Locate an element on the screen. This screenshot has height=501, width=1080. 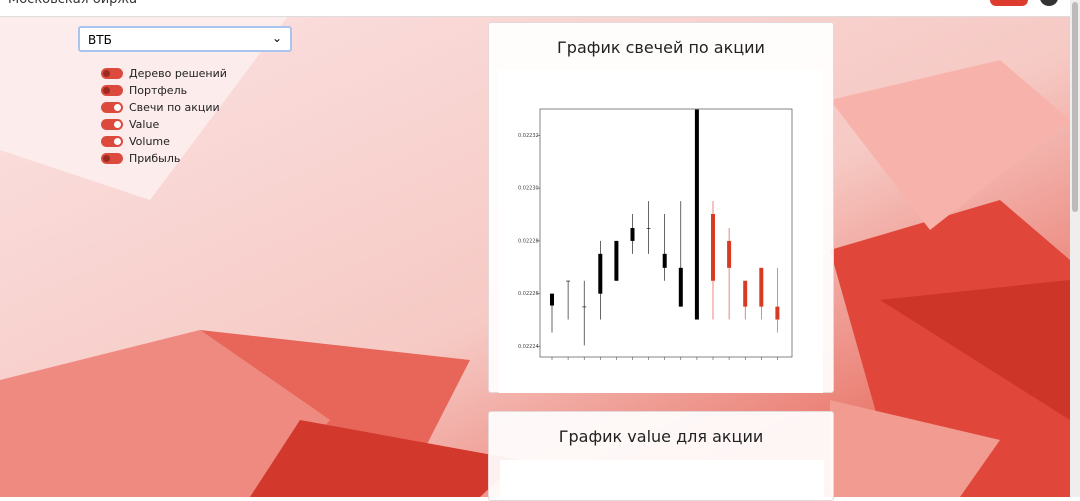
panel-title: График value для акции is located at coordinates (661, 436).